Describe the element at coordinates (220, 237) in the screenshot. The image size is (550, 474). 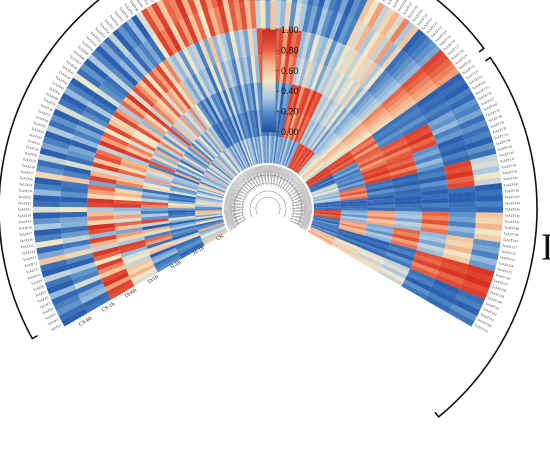
I see `track-label: CK` at that location.